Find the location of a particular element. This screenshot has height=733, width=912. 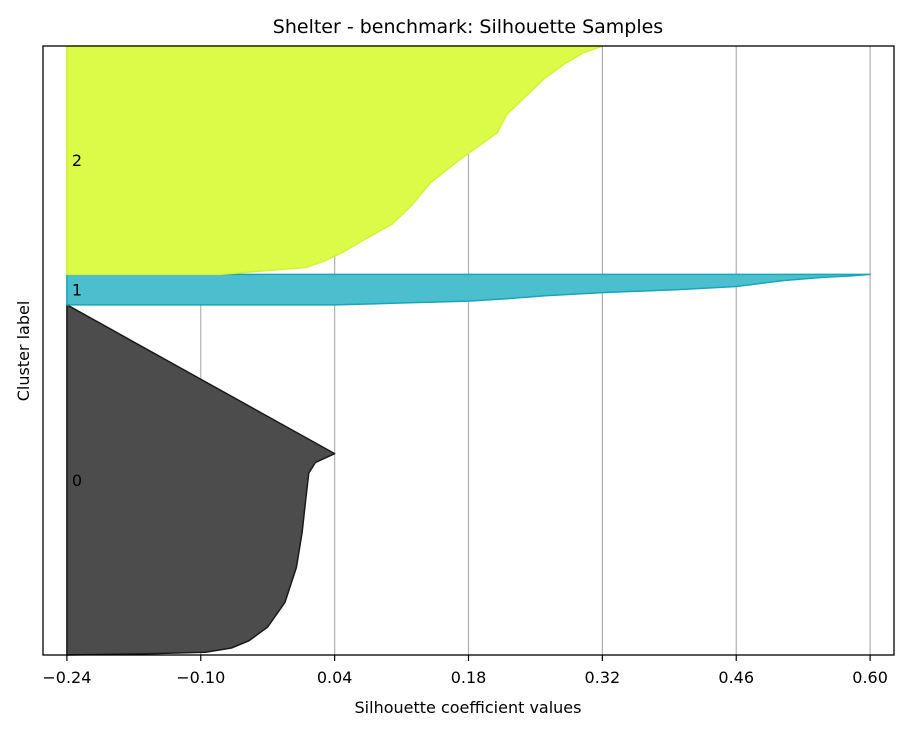

x-tick-label-0: −0.24 is located at coordinates (66, 677).